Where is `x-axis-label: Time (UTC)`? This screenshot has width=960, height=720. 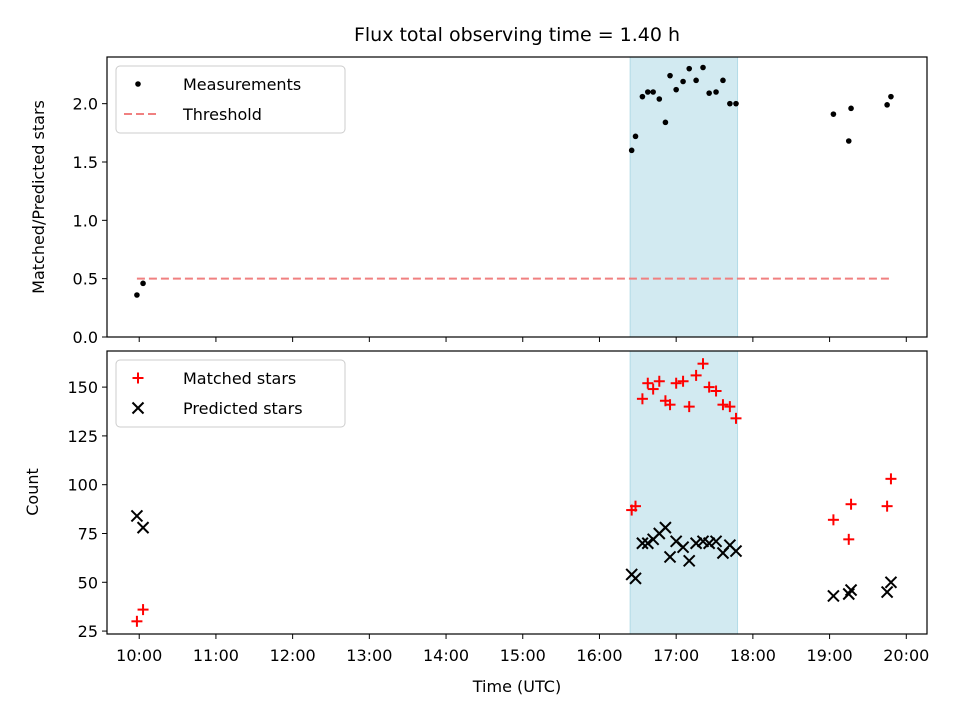 x-axis-label: Time (UTC) is located at coordinates (516, 686).